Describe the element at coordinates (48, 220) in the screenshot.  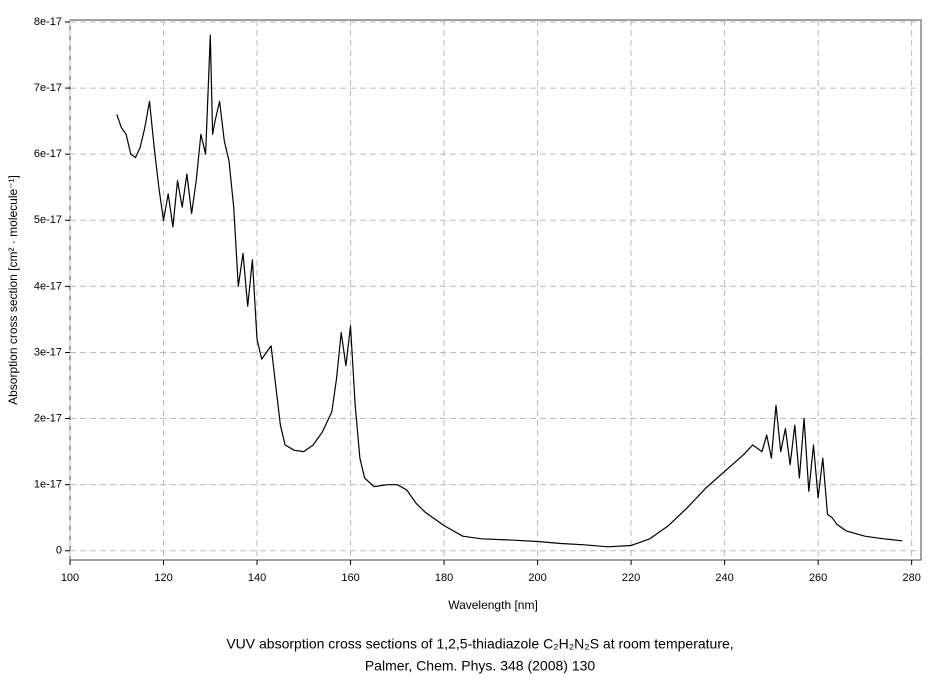
I see `y-tick-label: 5e-17` at that location.